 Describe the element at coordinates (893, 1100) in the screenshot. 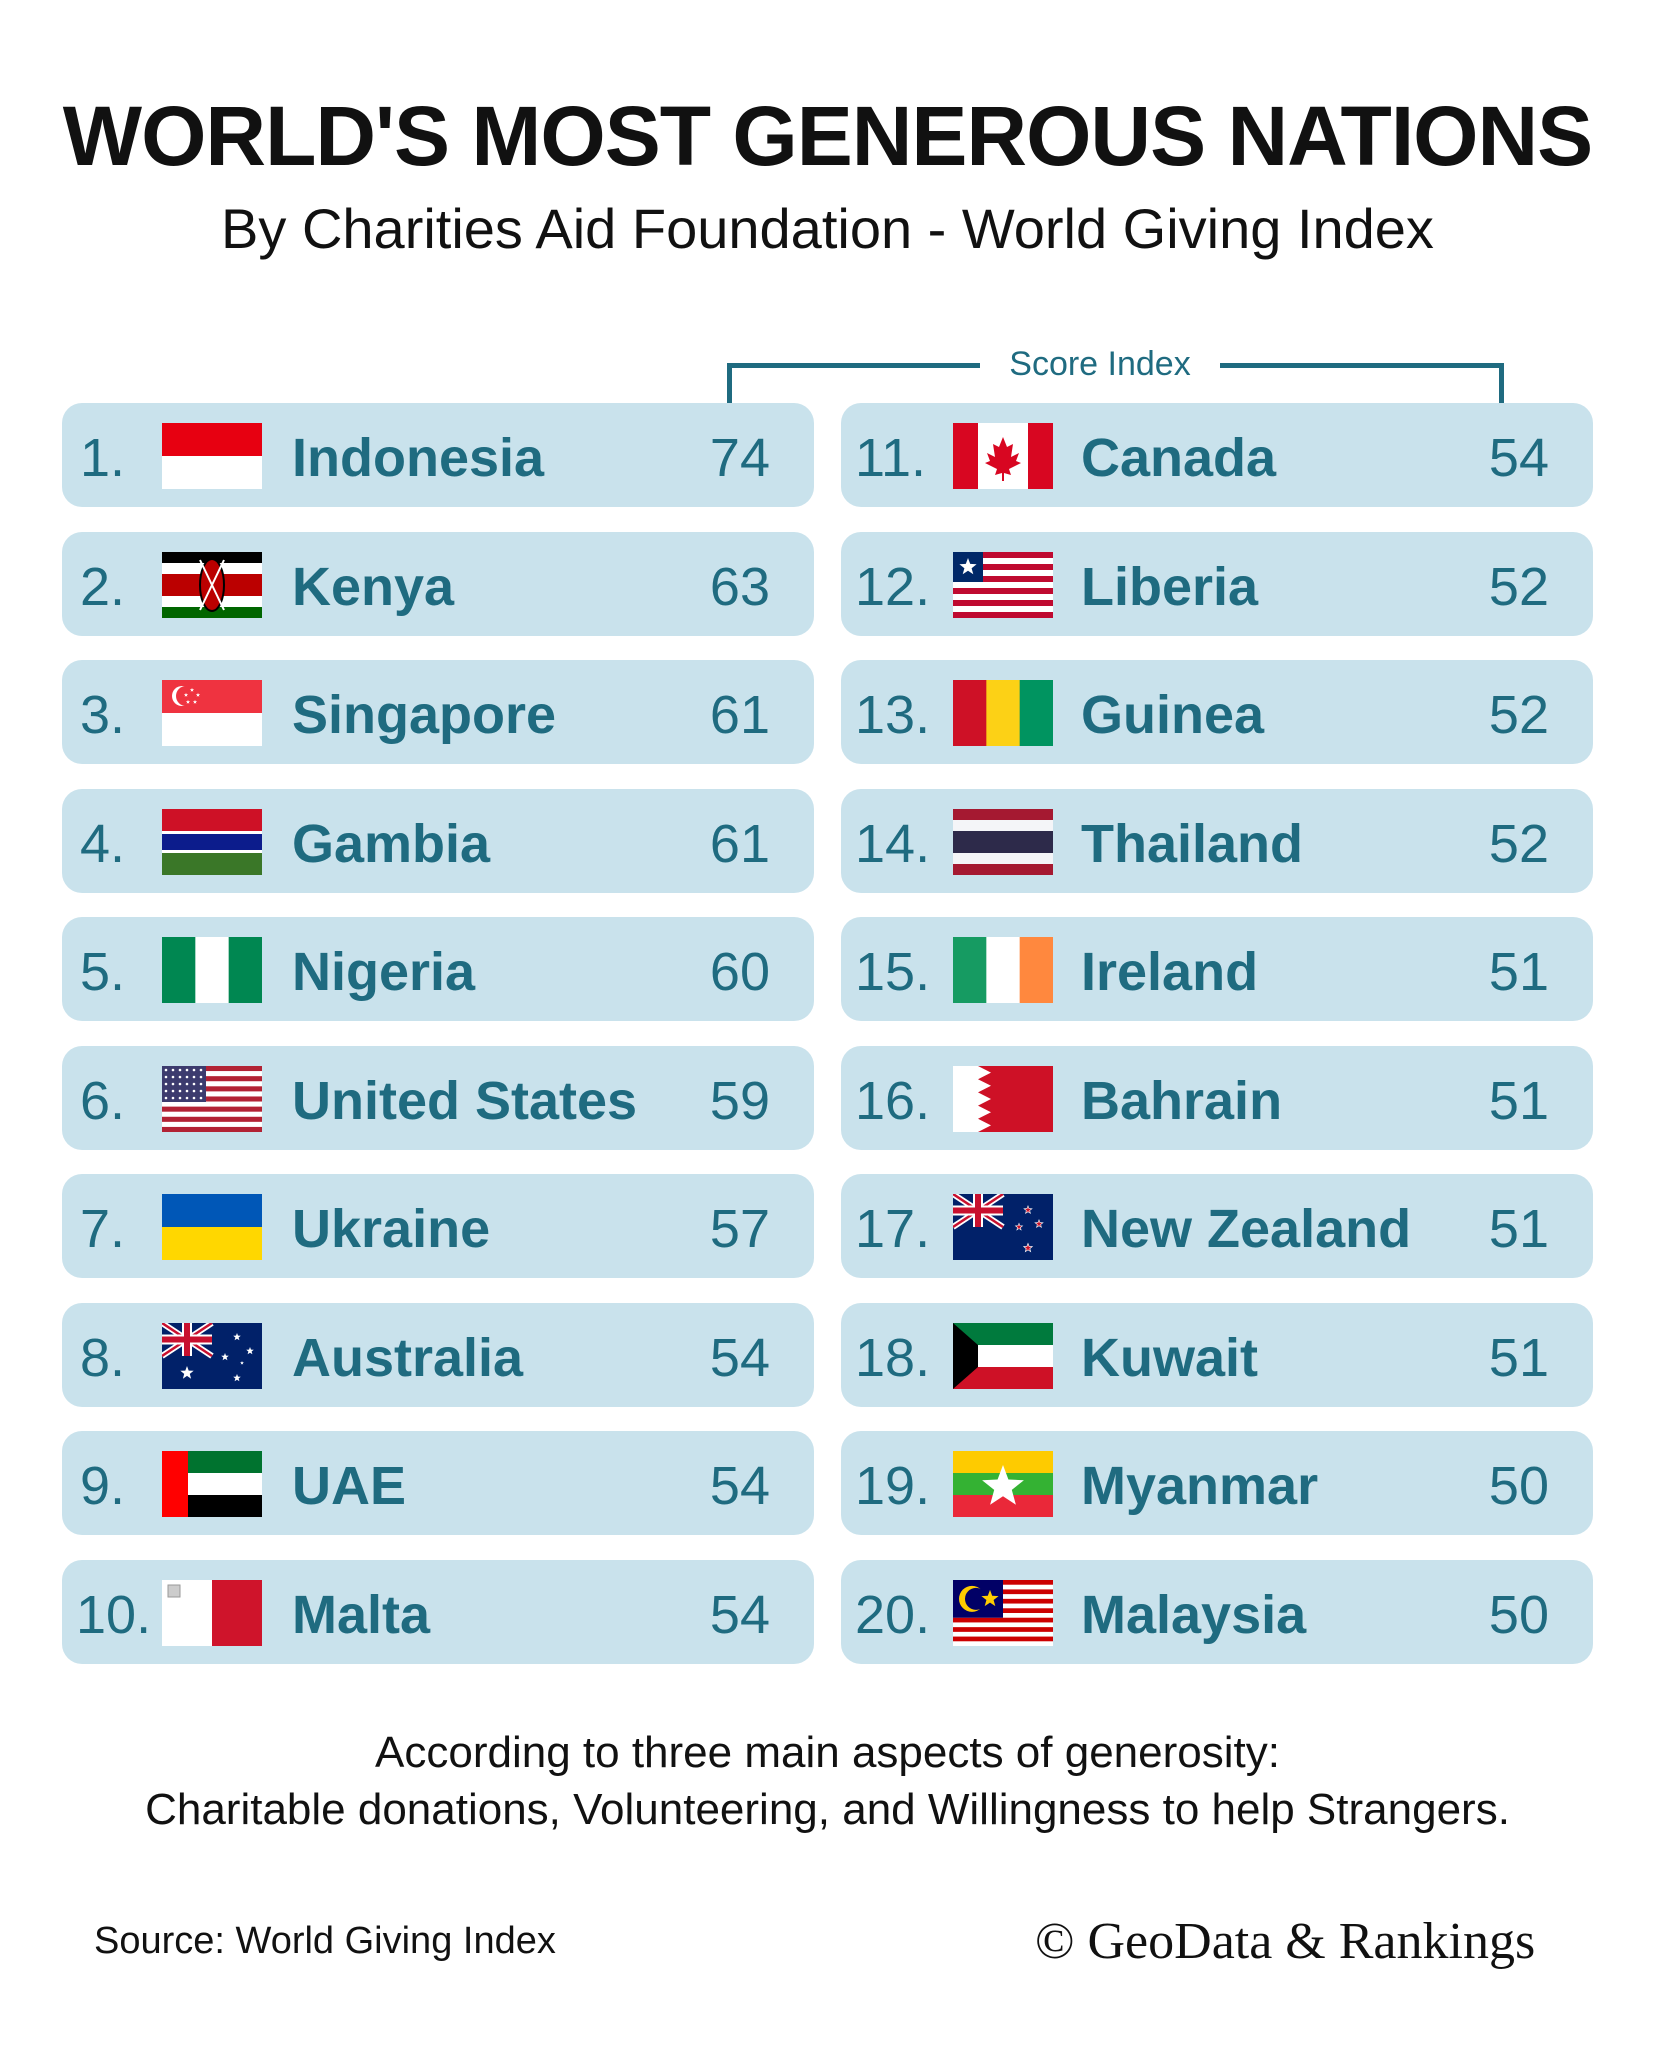

I see `rank-number: 16.` at that location.